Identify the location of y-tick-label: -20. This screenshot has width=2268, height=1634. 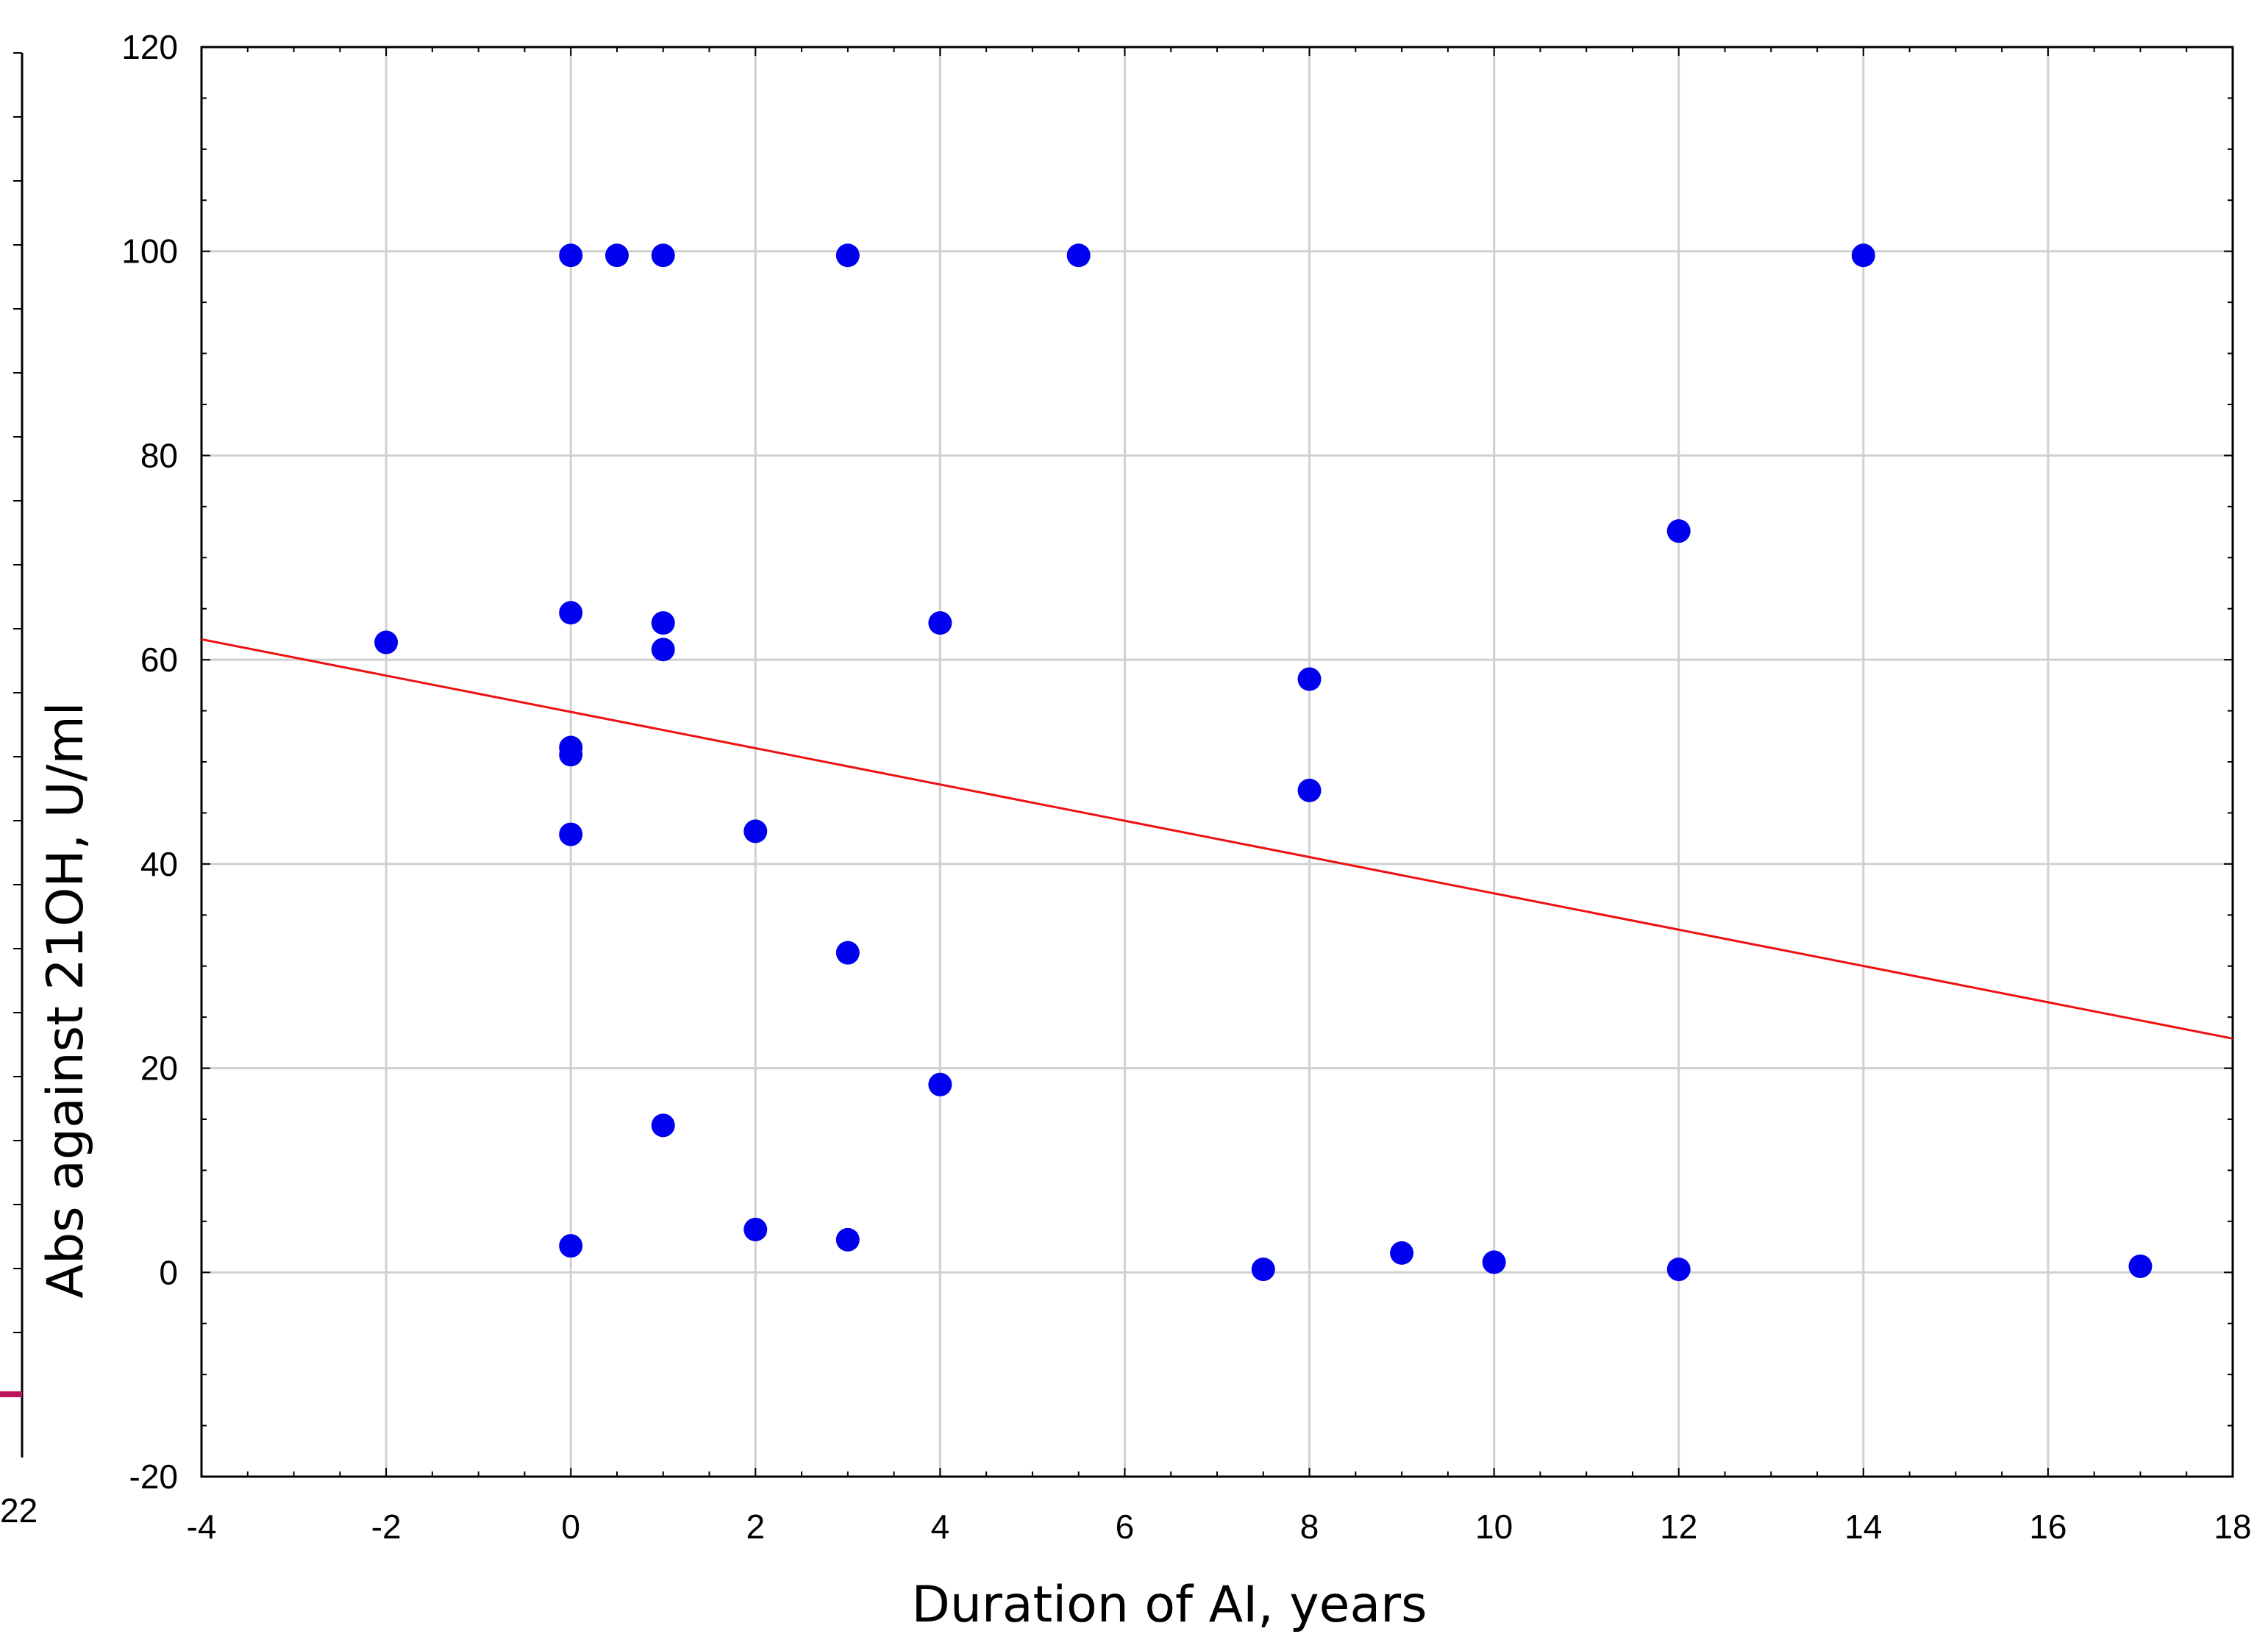
(153, 1477).